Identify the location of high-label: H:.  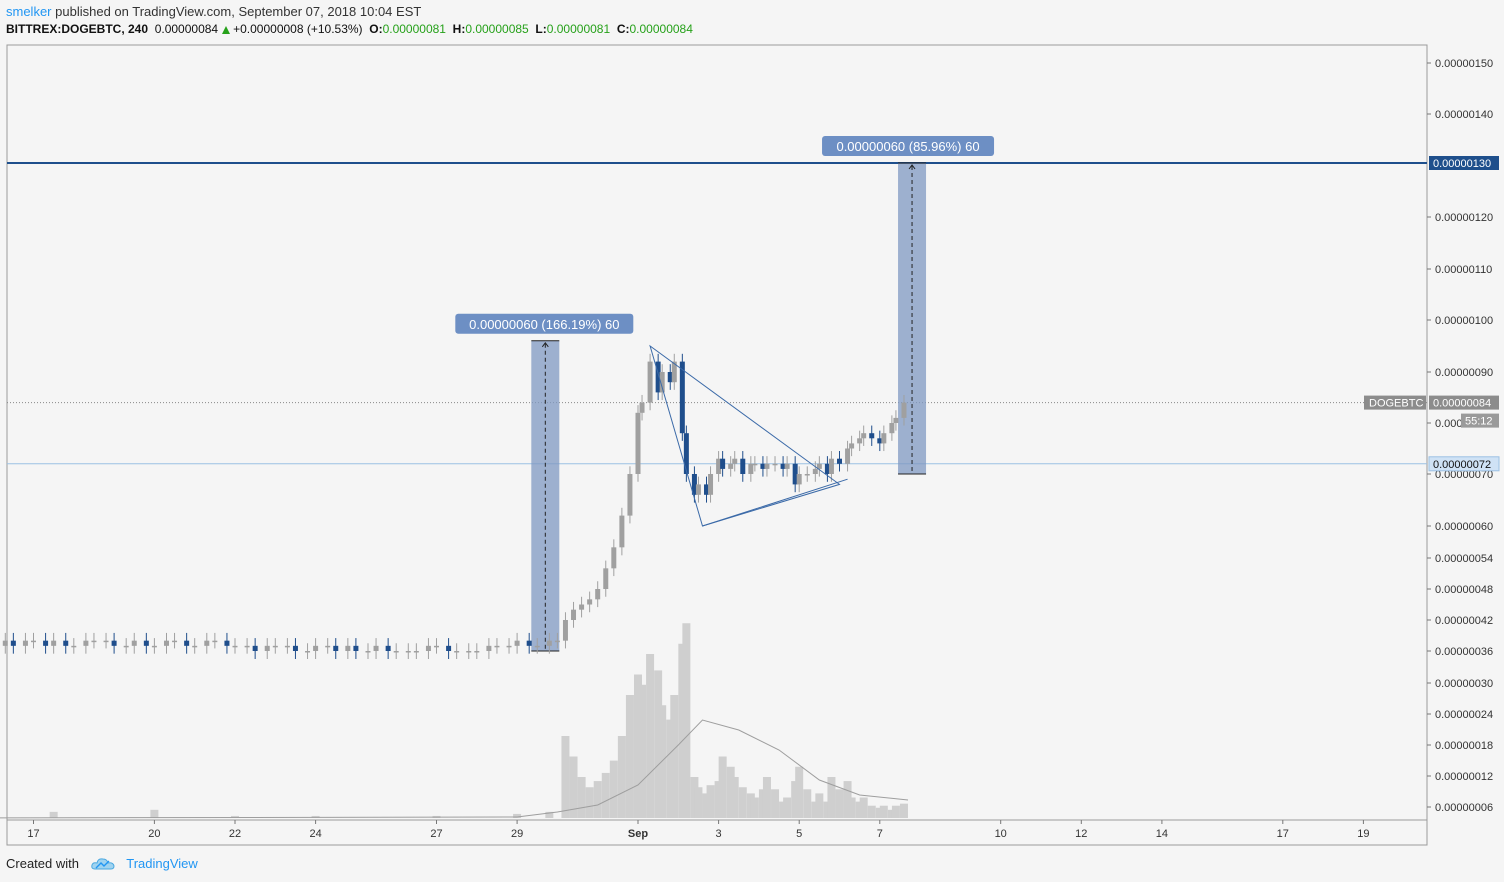
(459, 29).